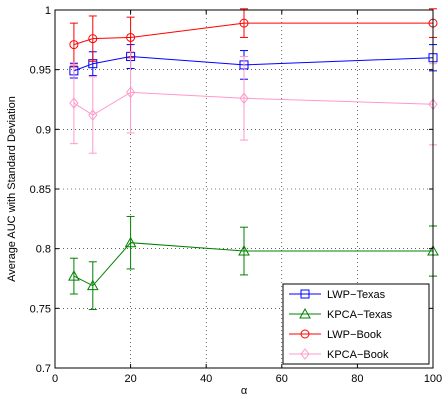  I want to click on square-marker, so click(305, 294).